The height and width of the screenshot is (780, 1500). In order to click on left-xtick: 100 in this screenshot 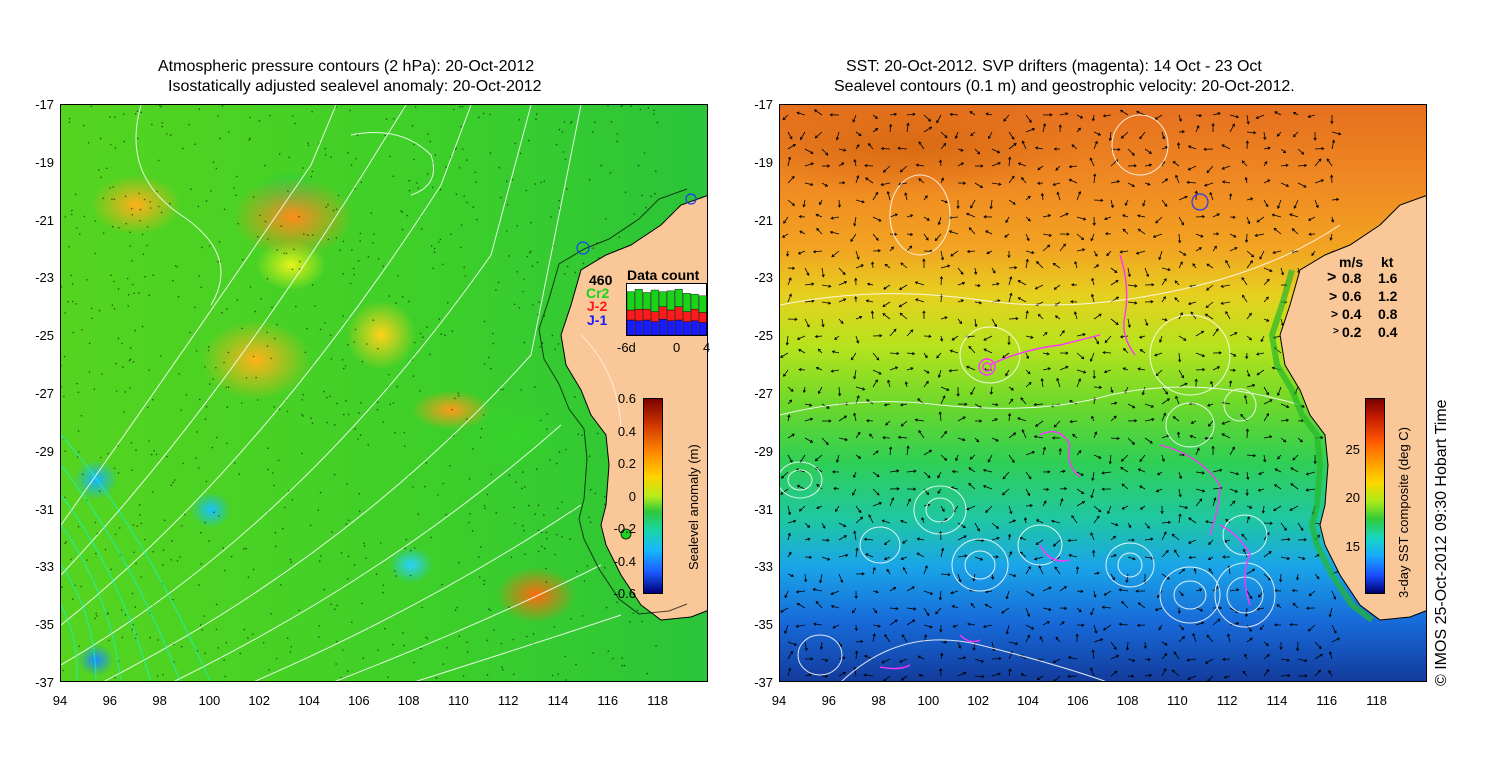, I will do `click(209, 700)`.